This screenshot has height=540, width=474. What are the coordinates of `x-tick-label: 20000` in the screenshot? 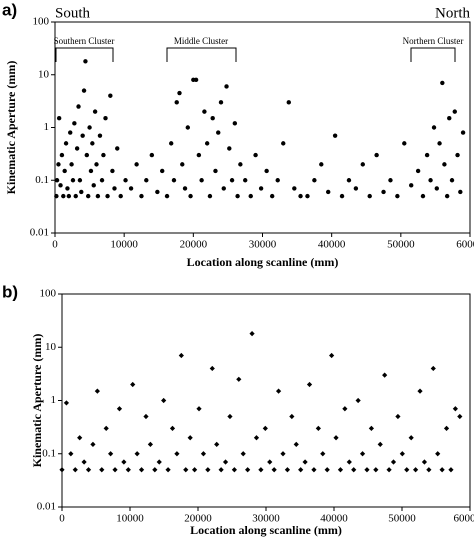 It's located at (194, 245).